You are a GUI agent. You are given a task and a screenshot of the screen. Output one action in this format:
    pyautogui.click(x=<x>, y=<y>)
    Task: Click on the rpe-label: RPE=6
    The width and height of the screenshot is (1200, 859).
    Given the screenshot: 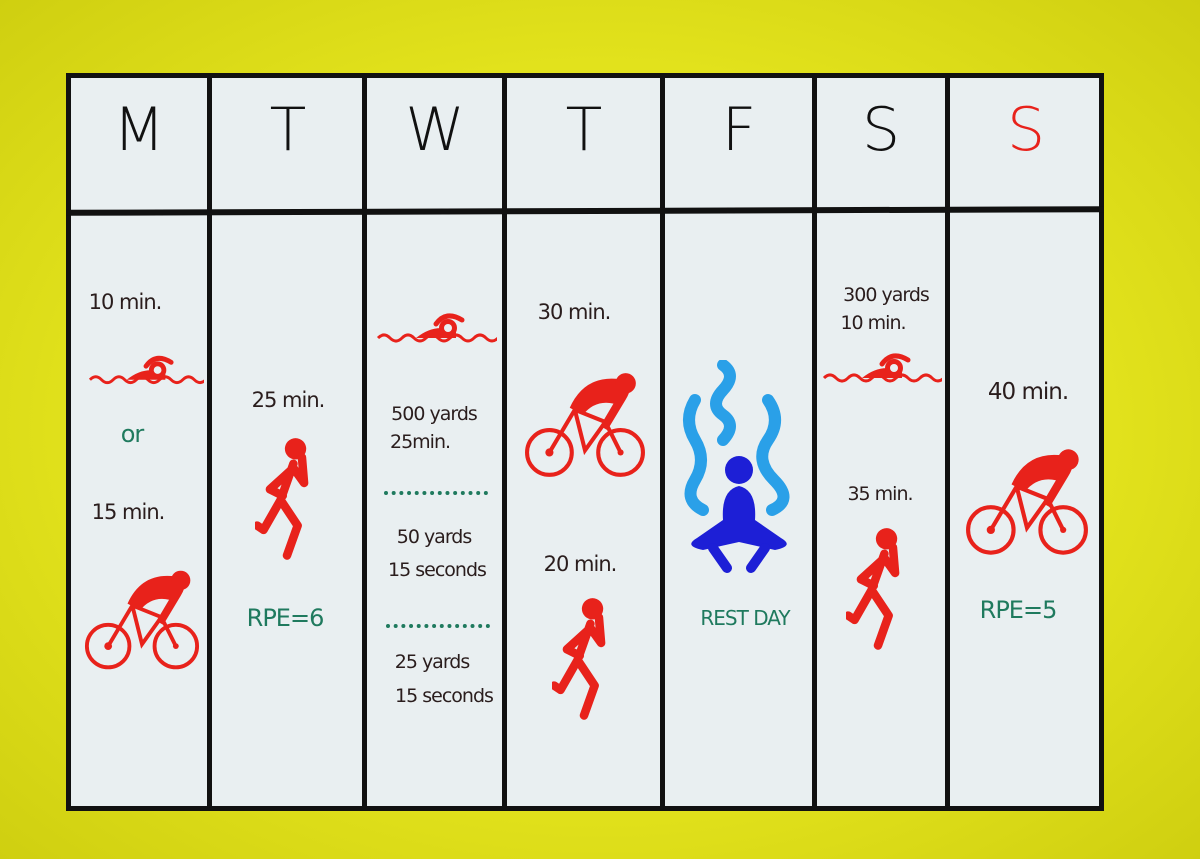 What is the action you would take?
    pyautogui.click(x=285, y=618)
    